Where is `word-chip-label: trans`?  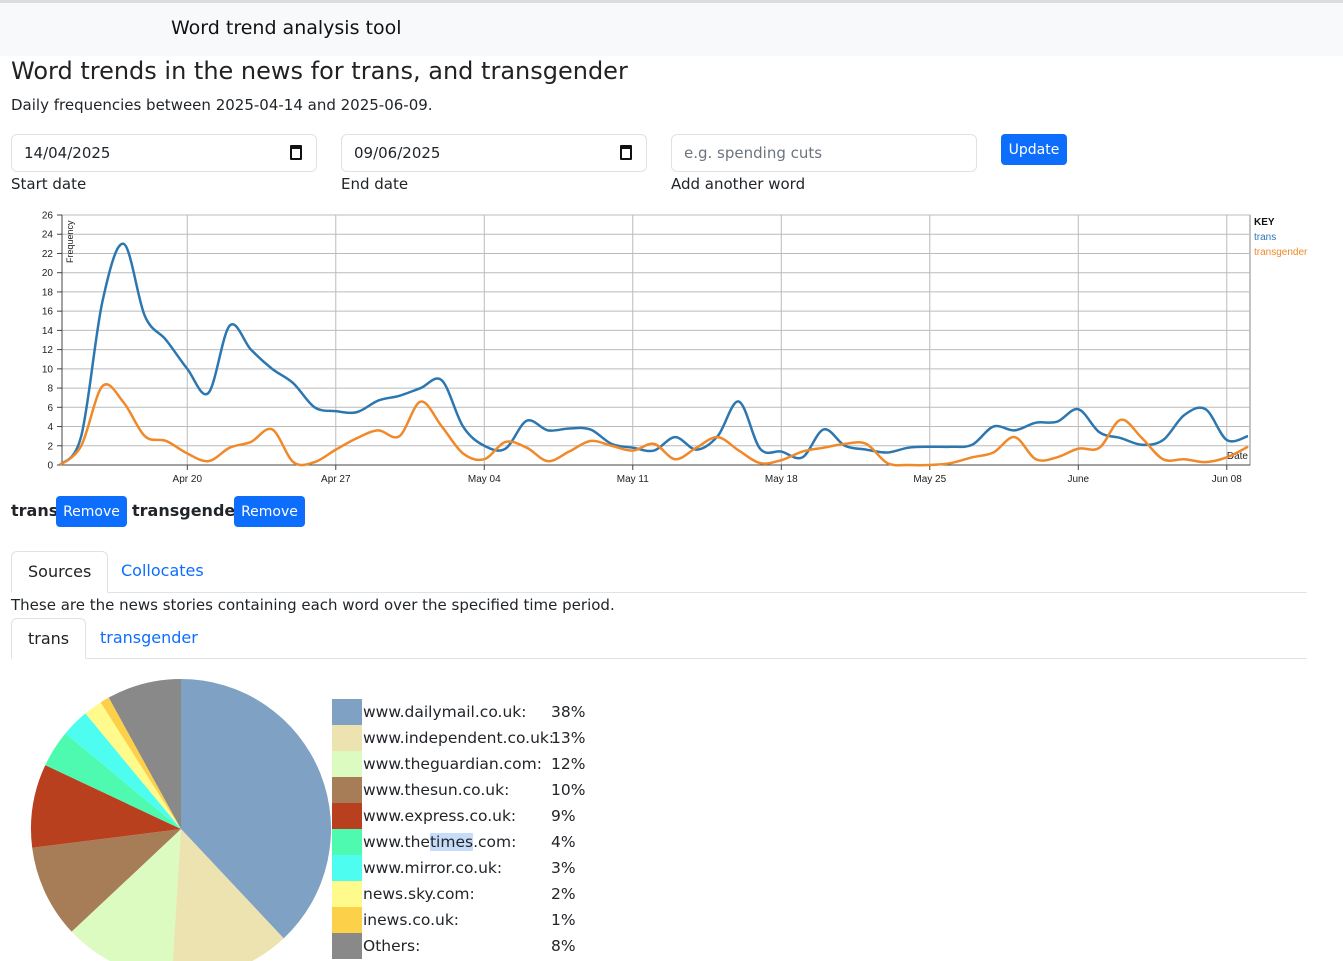 word-chip-label: trans is located at coordinates (35, 510).